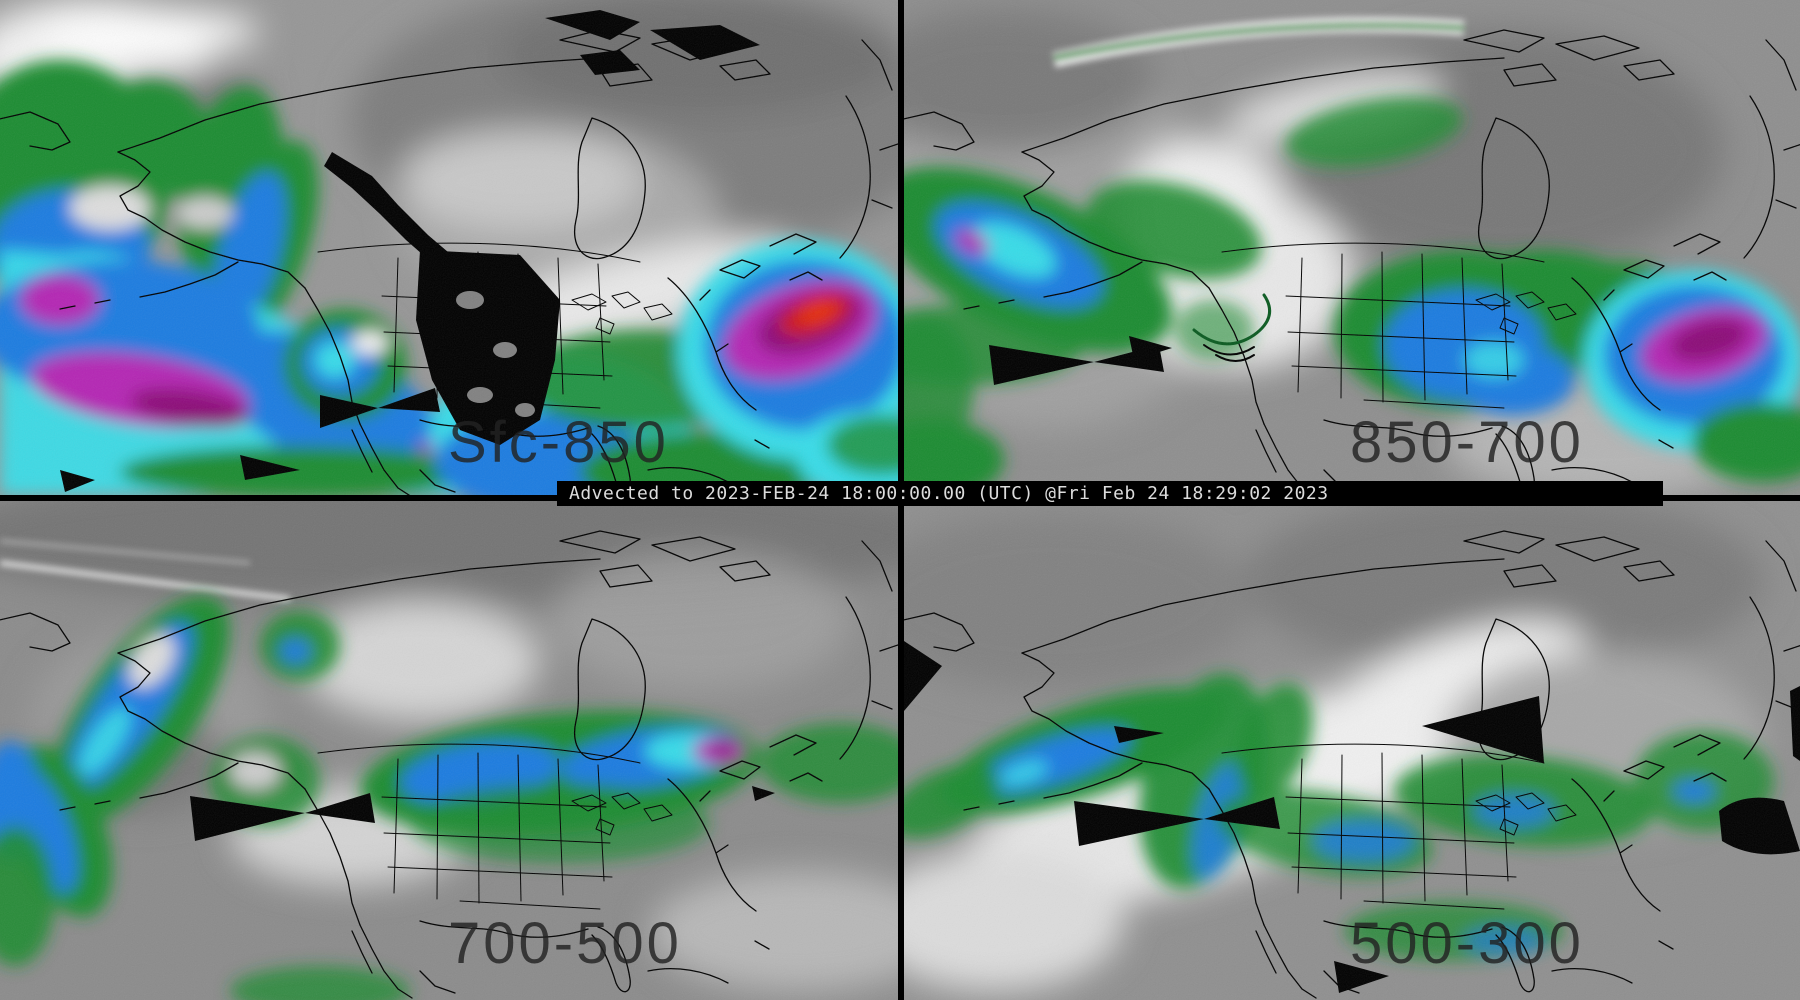 This screenshot has width=1800, height=1000. I want to click on panel-label-700-500: 700-500, so click(565, 943).